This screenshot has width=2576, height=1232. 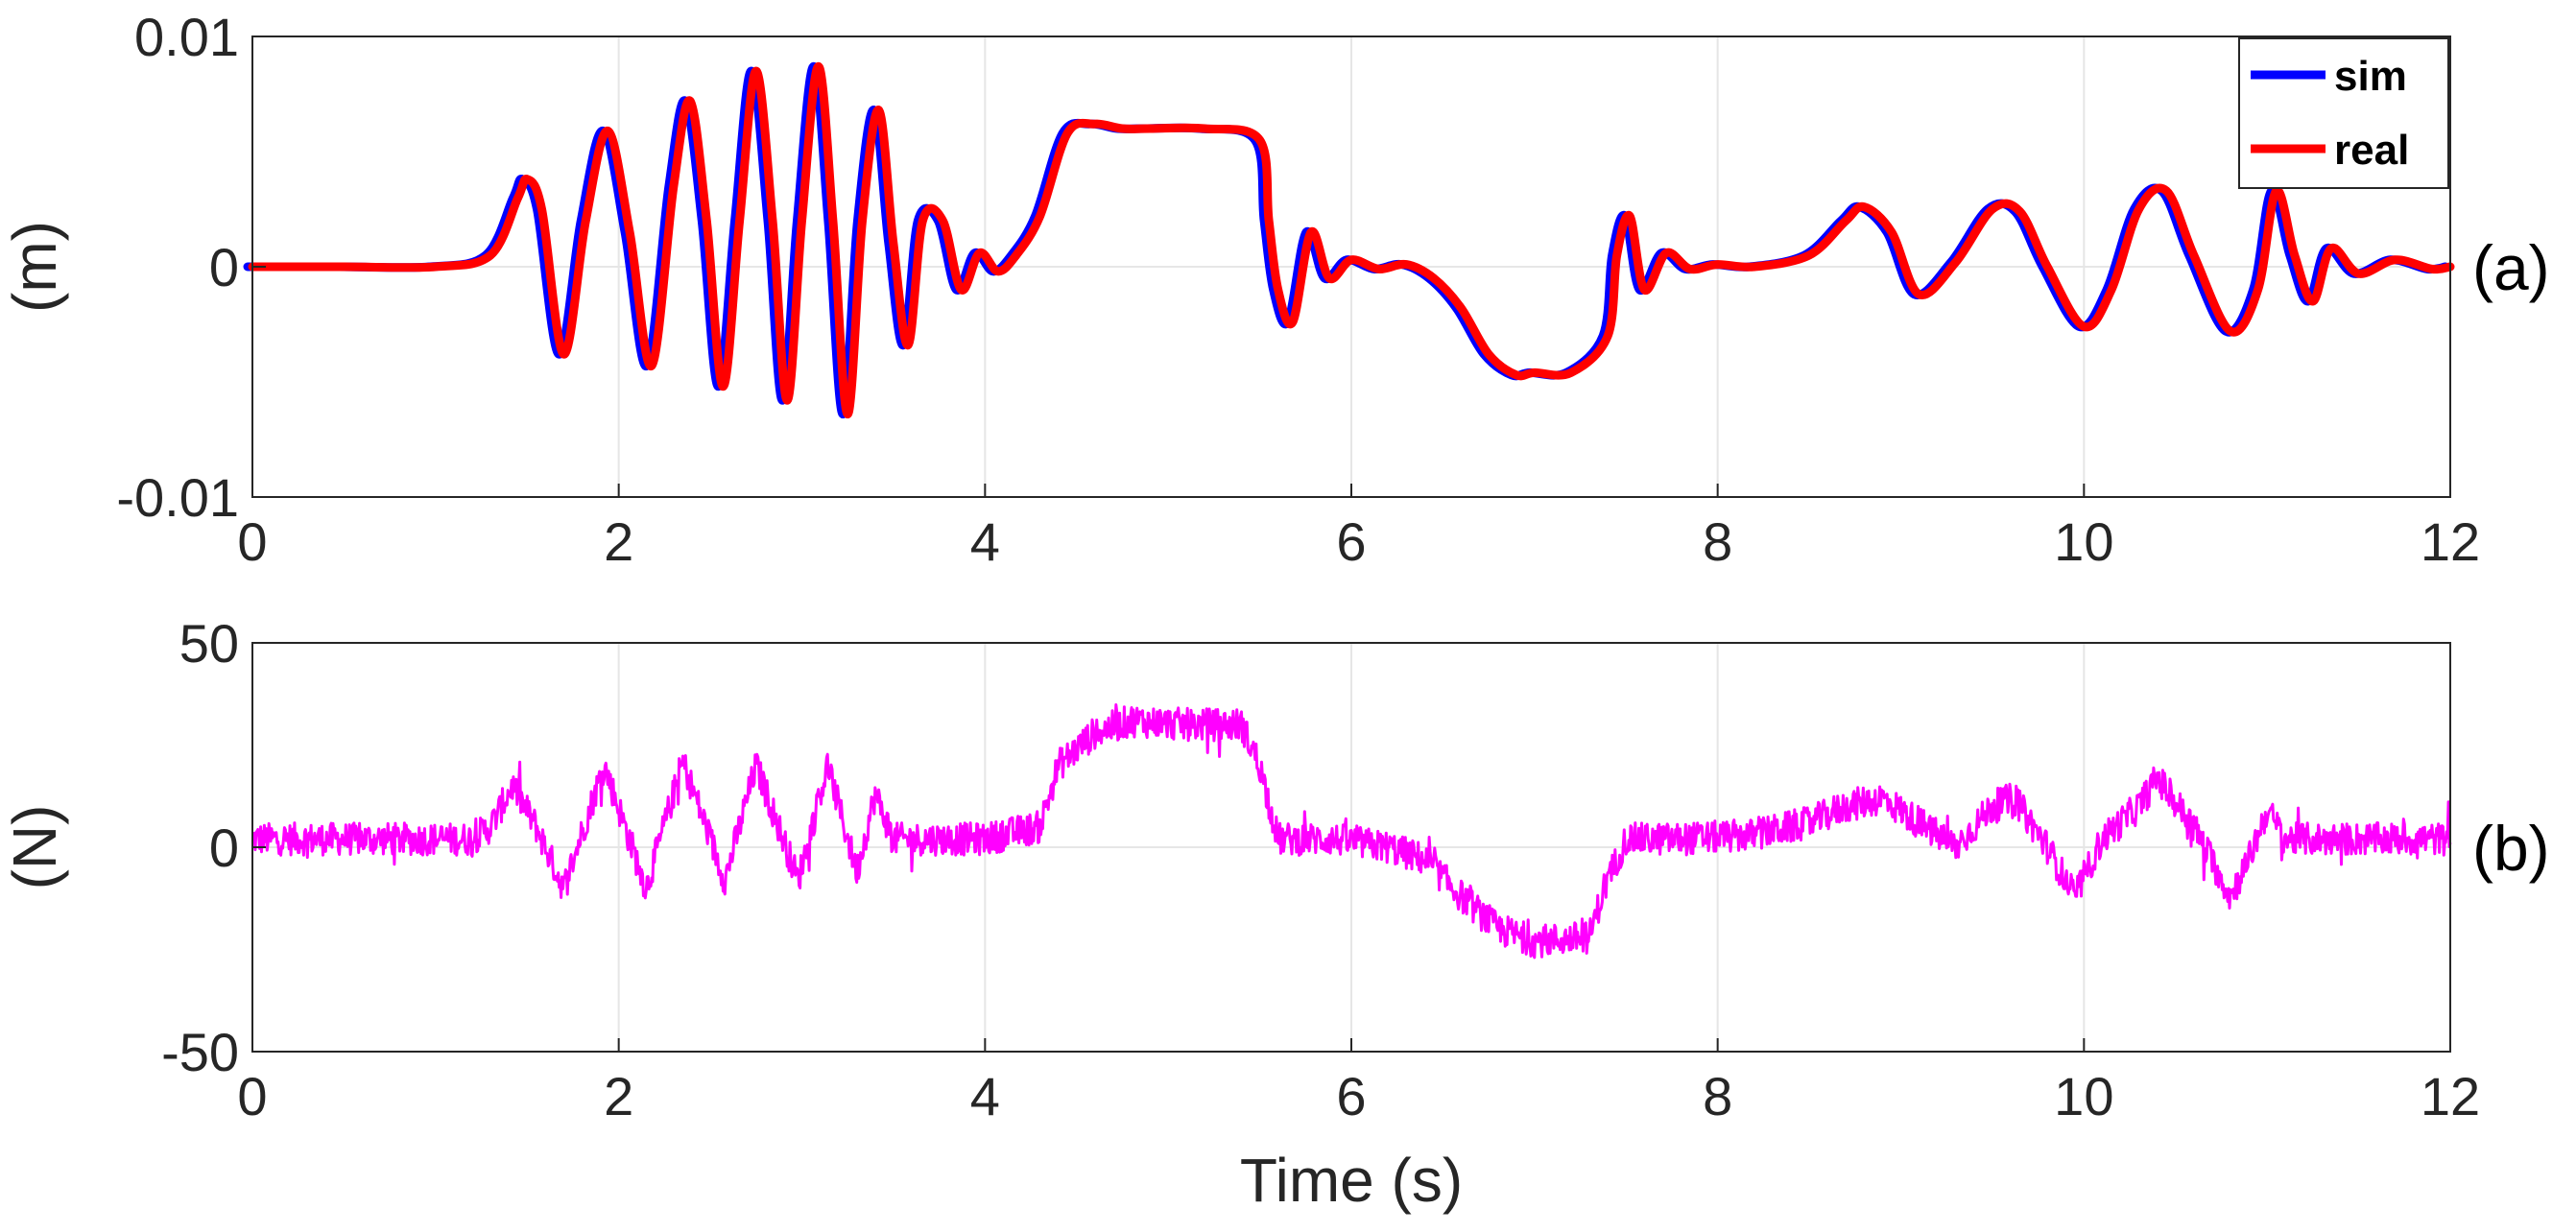 I want to click on y-tick-label: -0.01, so click(x=177, y=497).